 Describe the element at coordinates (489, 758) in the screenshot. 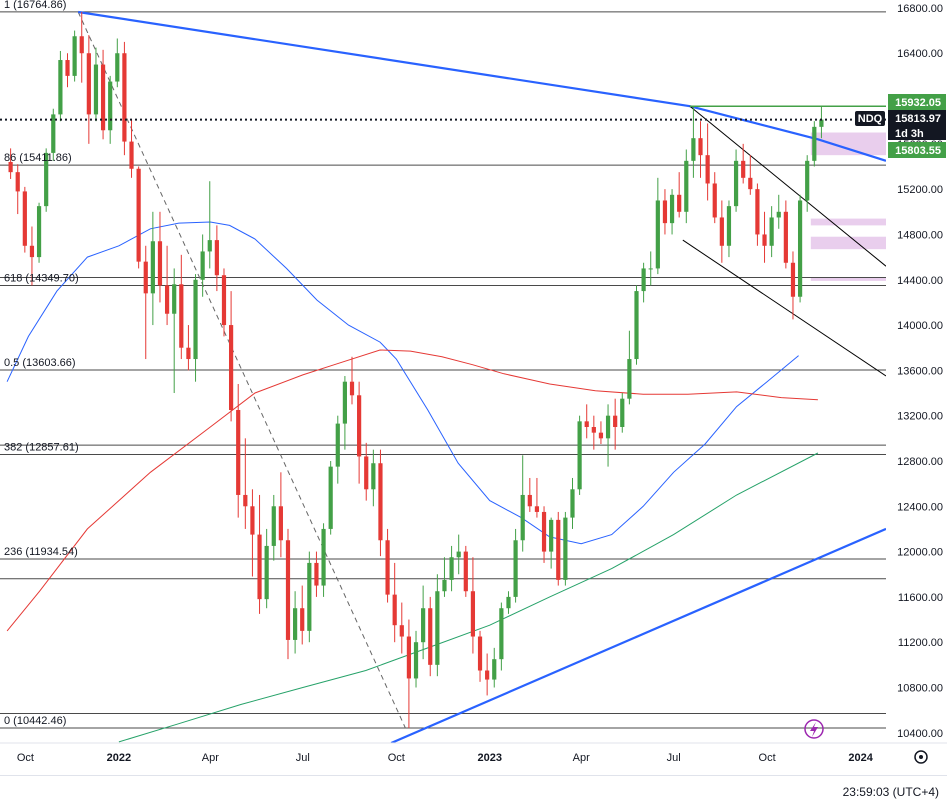

I see `x-tick-label-5: 2023` at that location.